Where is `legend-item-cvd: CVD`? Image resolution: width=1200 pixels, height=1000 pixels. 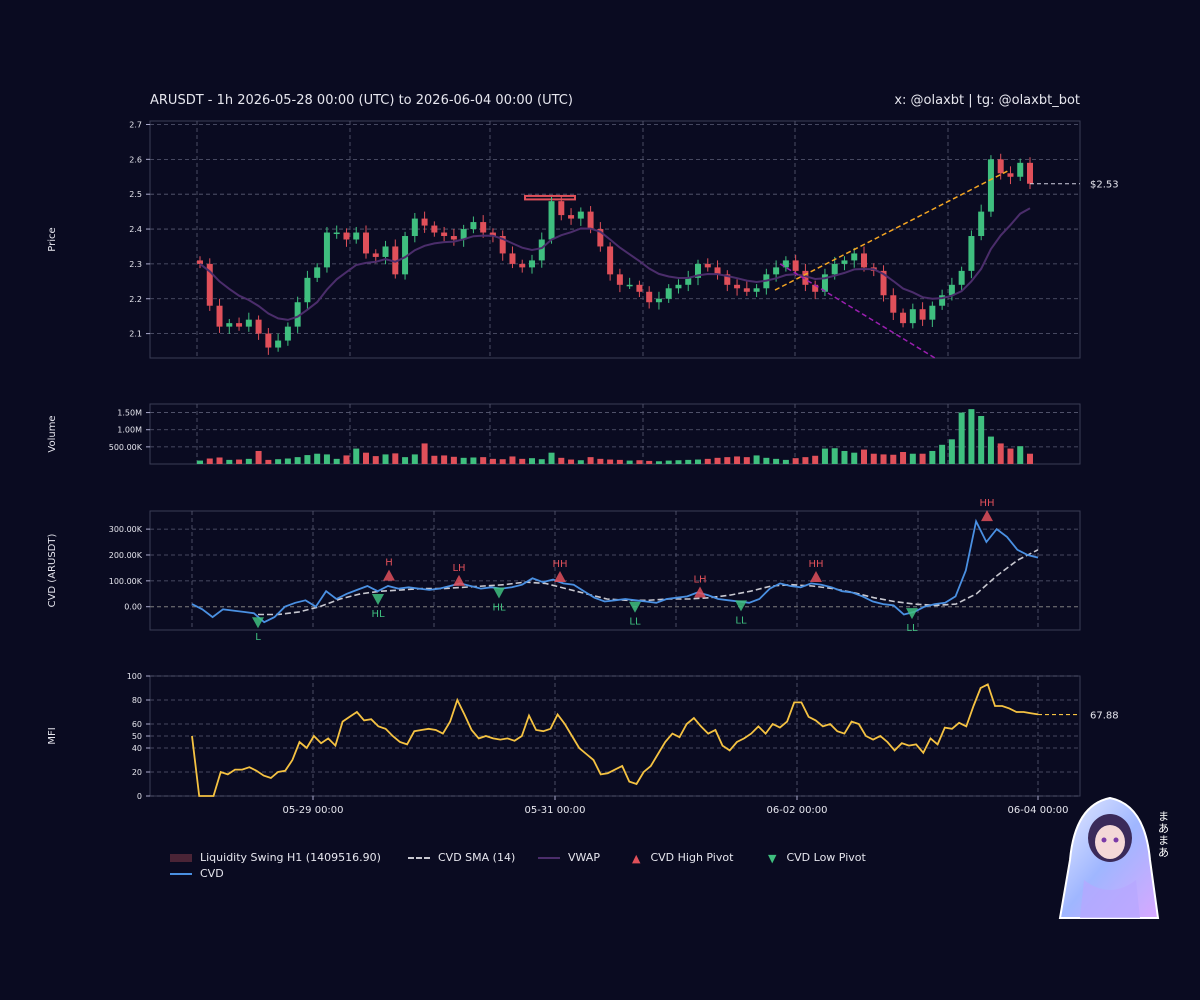 legend-item-cvd: CVD is located at coordinates (197, 873).